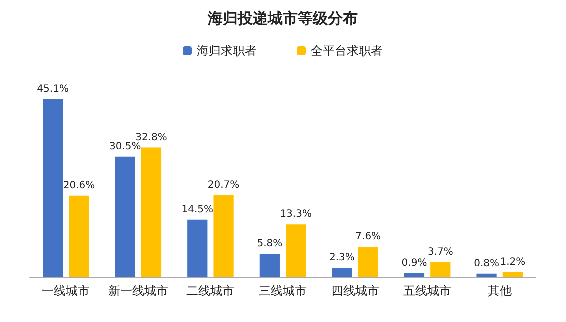 The width and height of the screenshot is (566, 322). Describe the element at coordinates (138, 291) in the screenshot. I see `x-tick-label: 新一线城市` at that location.